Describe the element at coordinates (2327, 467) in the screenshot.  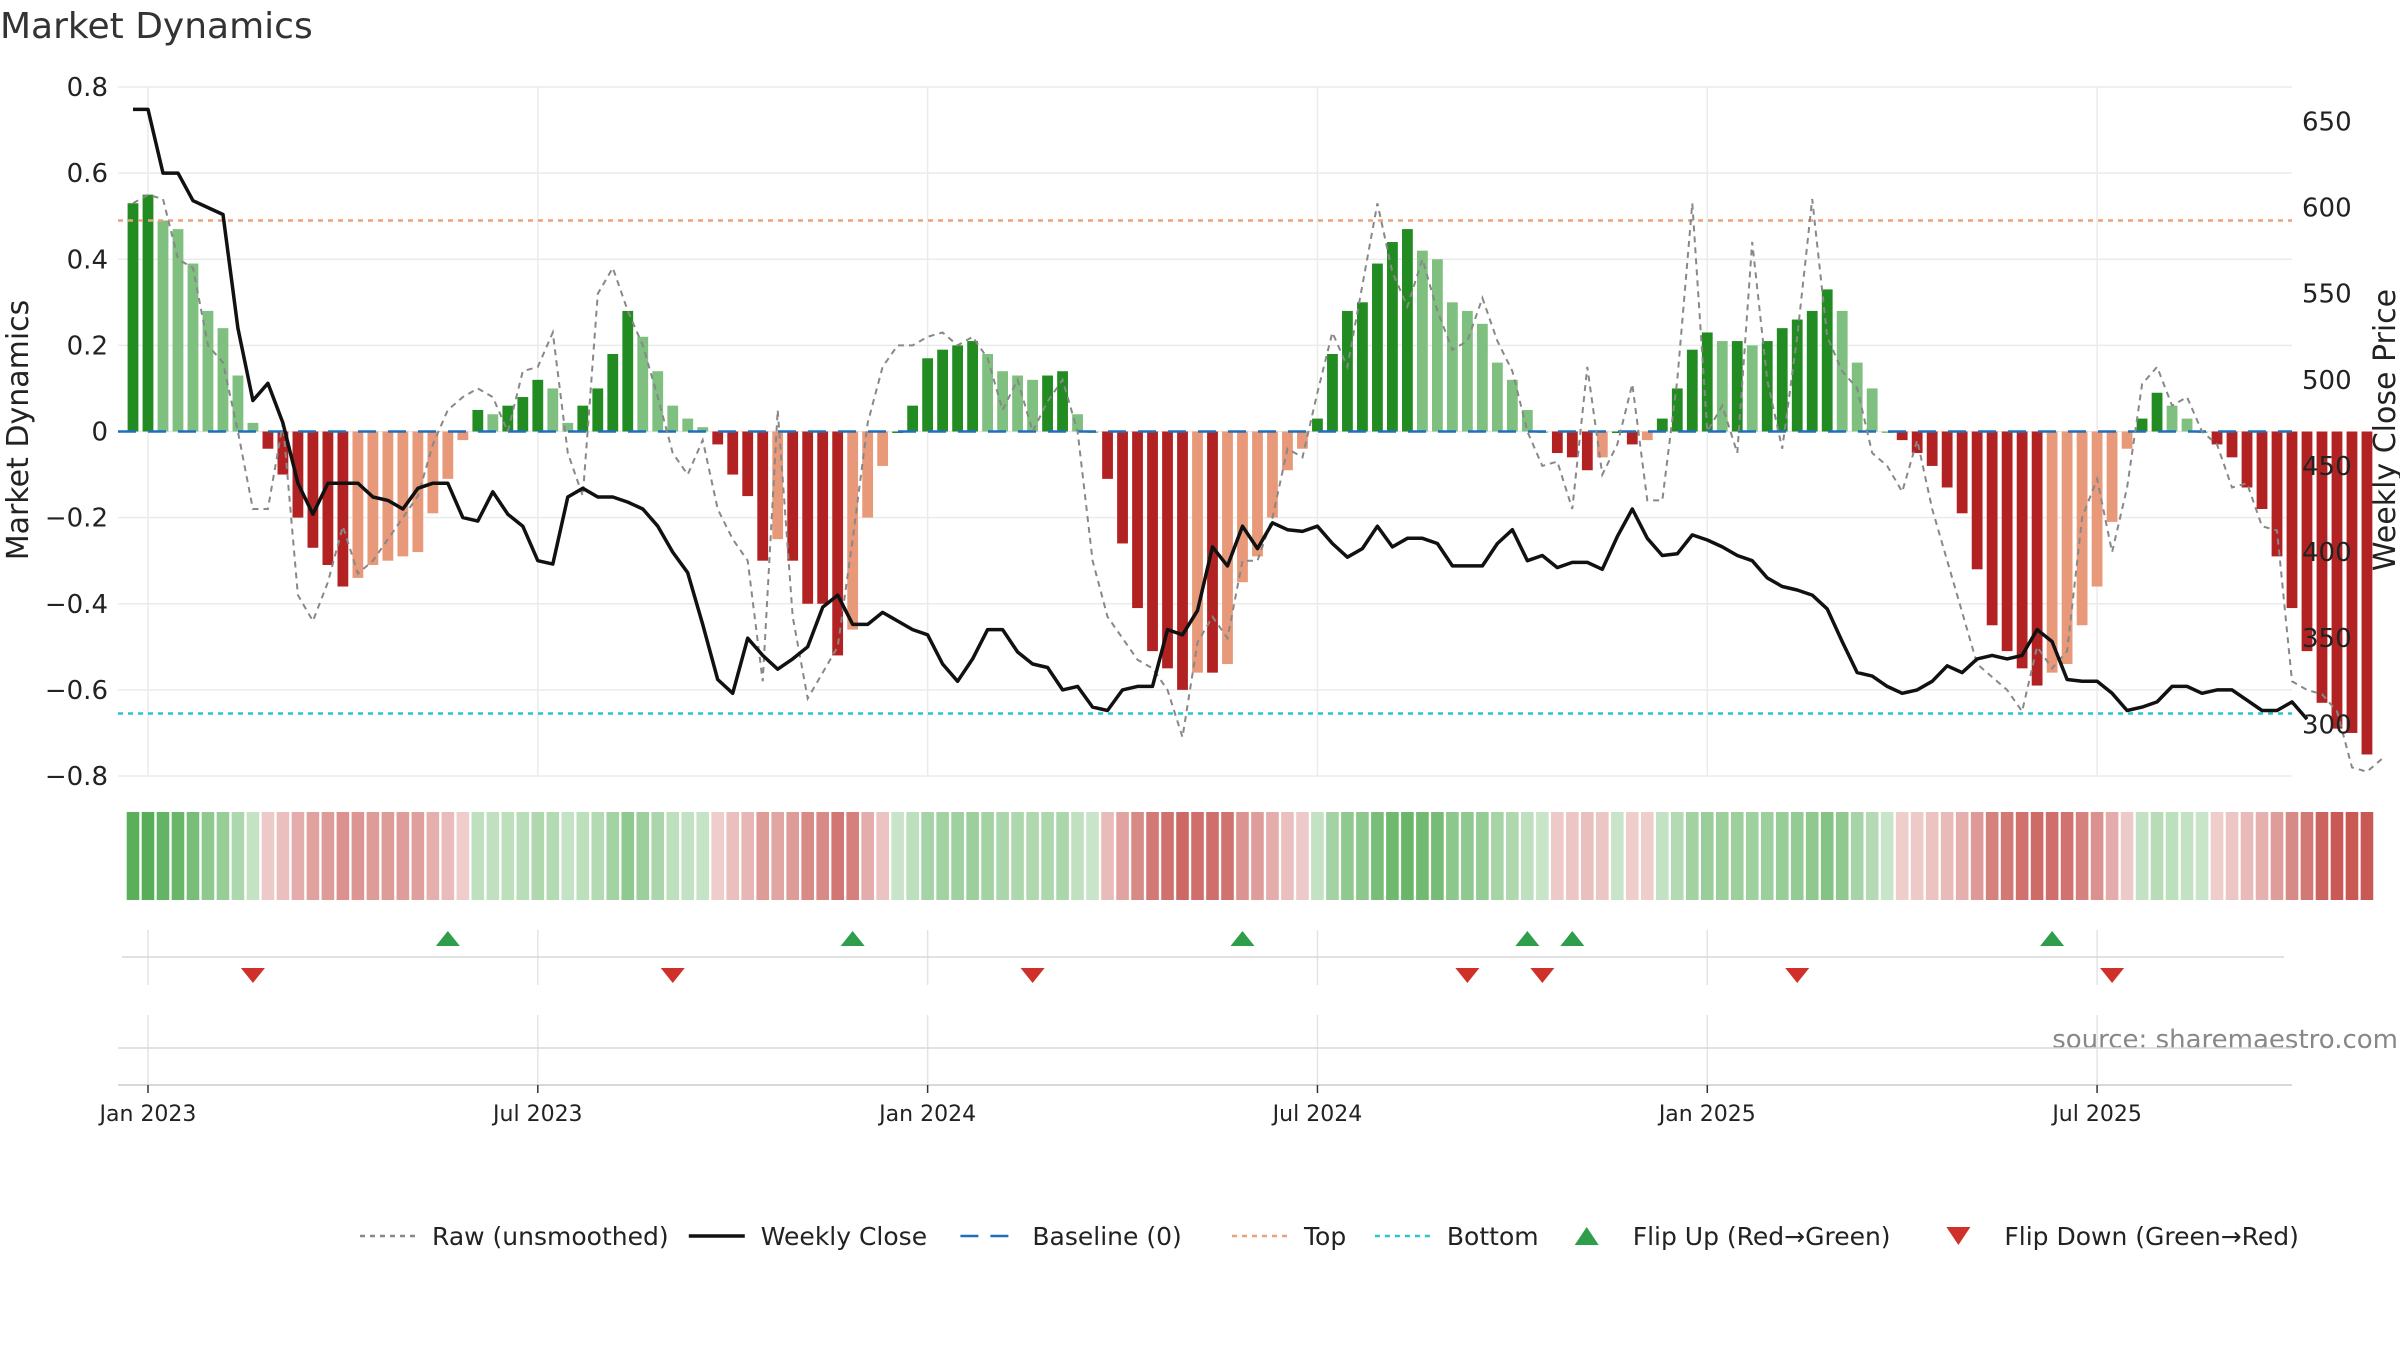
I see `right-tick-label: 450` at that location.